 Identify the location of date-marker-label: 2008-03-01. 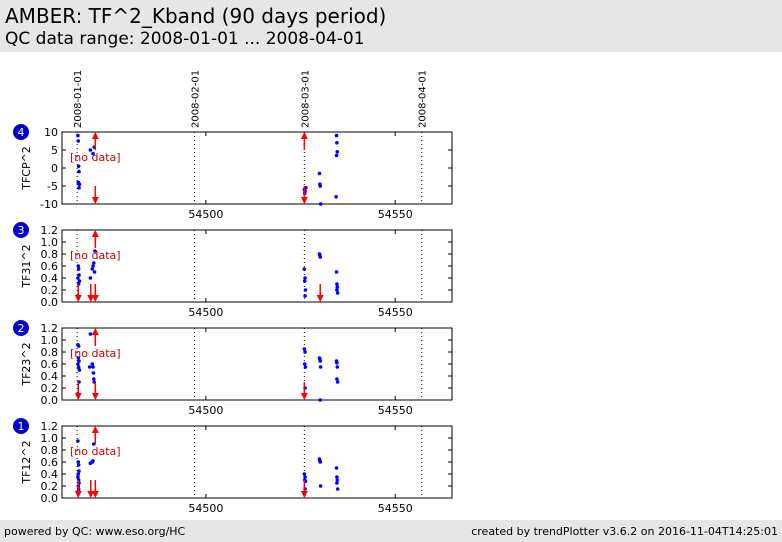
(305, 99).